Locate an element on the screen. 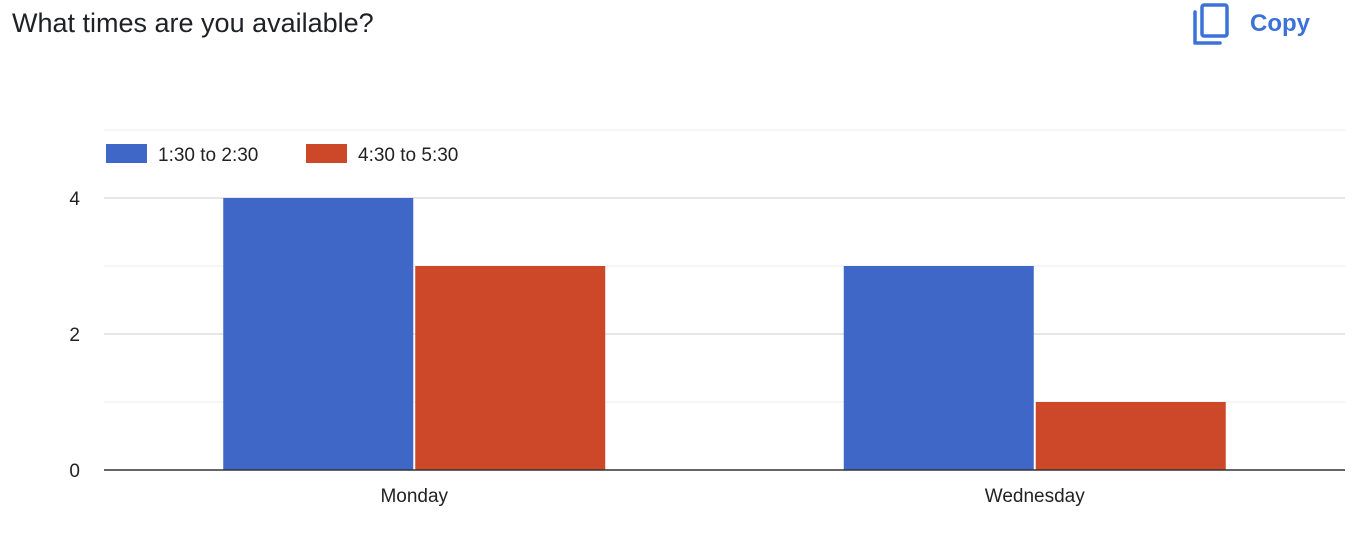 This screenshot has width=1360, height=542. y-tick-label: 2 is located at coordinates (74, 335).